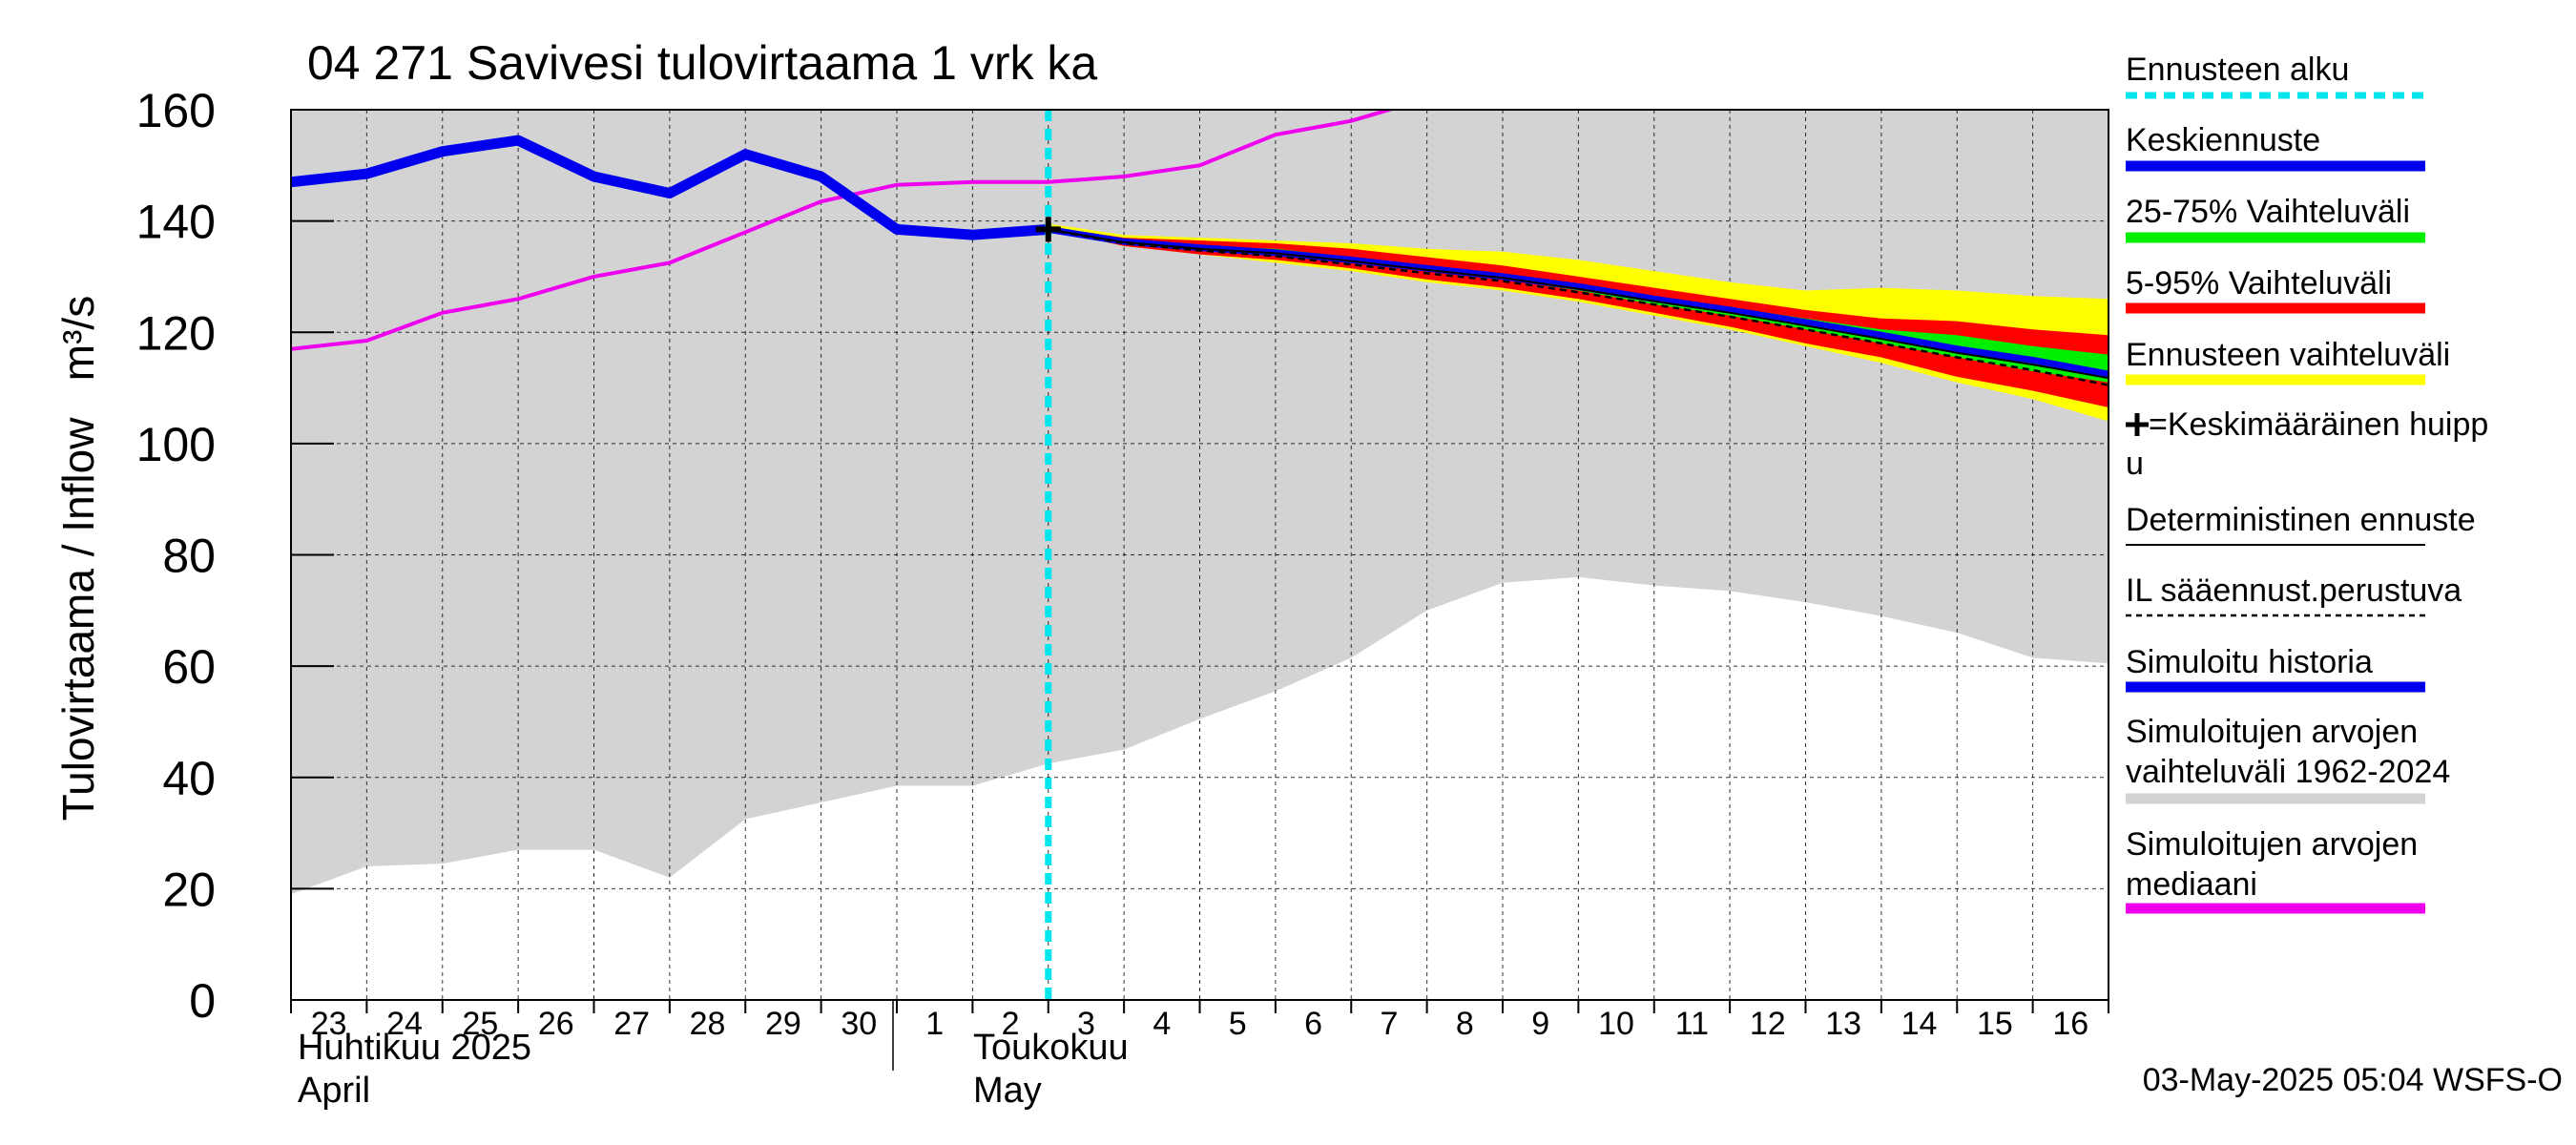 The height and width of the screenshot is (1145, 2576). What do you see at coordinates (1692, 1024) in the screenshot?
I see `x-tick-label: 11` at bounding box center [1692, 1024].